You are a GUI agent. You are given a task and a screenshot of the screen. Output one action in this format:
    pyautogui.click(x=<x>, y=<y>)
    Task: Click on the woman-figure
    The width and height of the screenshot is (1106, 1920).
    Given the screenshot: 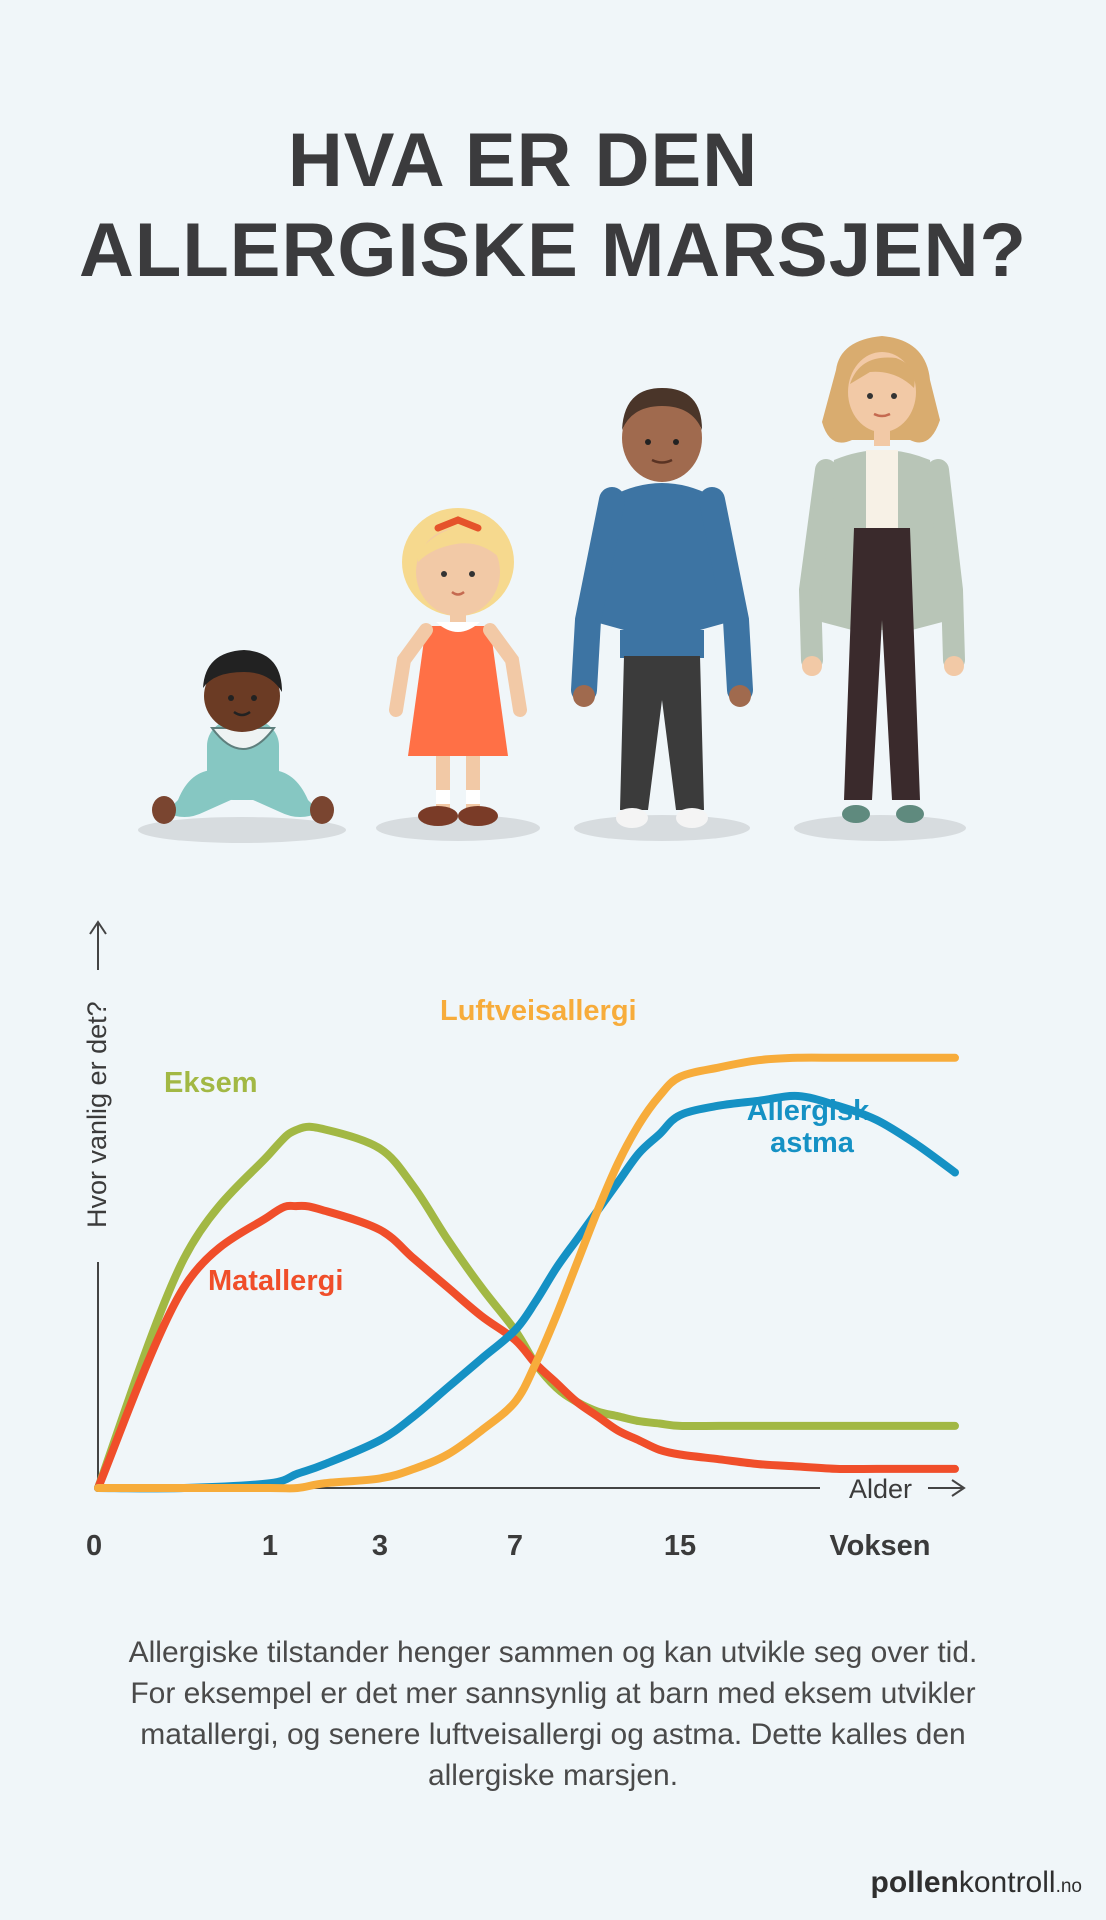 What is the action you would take?
    pyautogui.click(x=881, y=579)
    